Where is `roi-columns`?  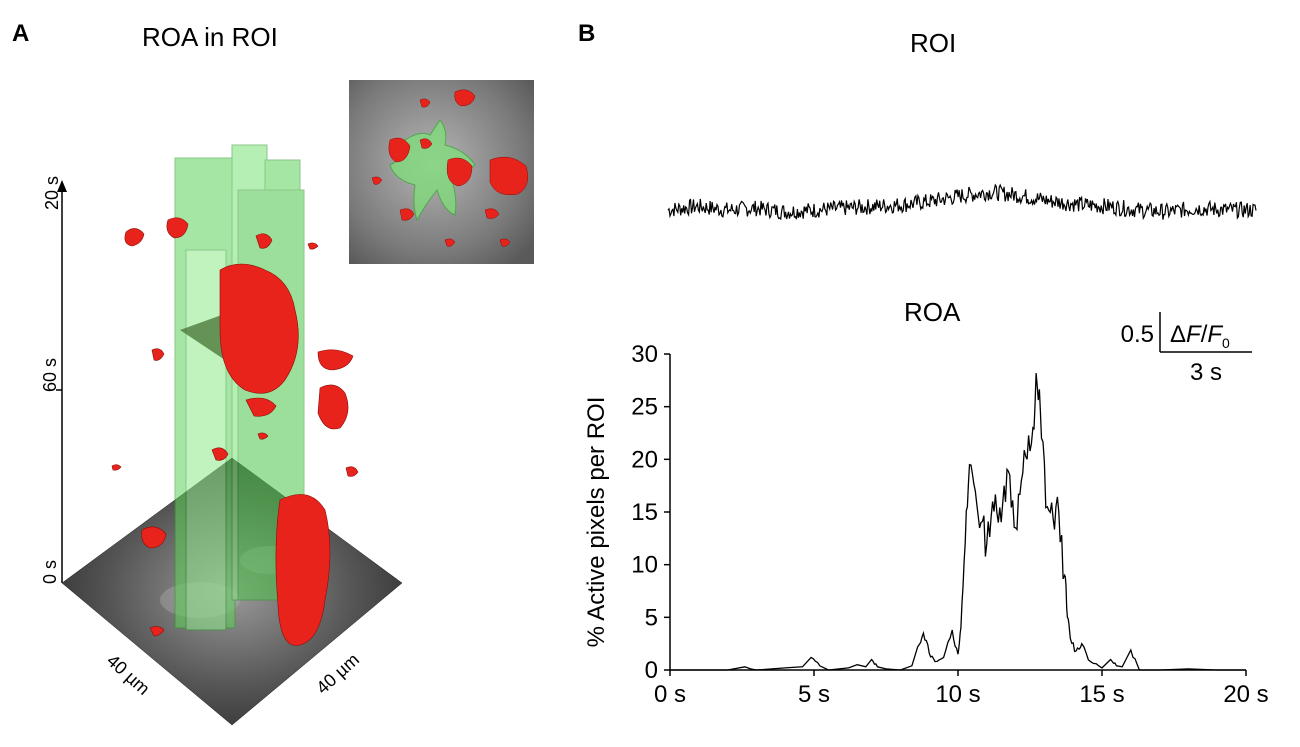 roi-columns is located at coordinates (239, 387).